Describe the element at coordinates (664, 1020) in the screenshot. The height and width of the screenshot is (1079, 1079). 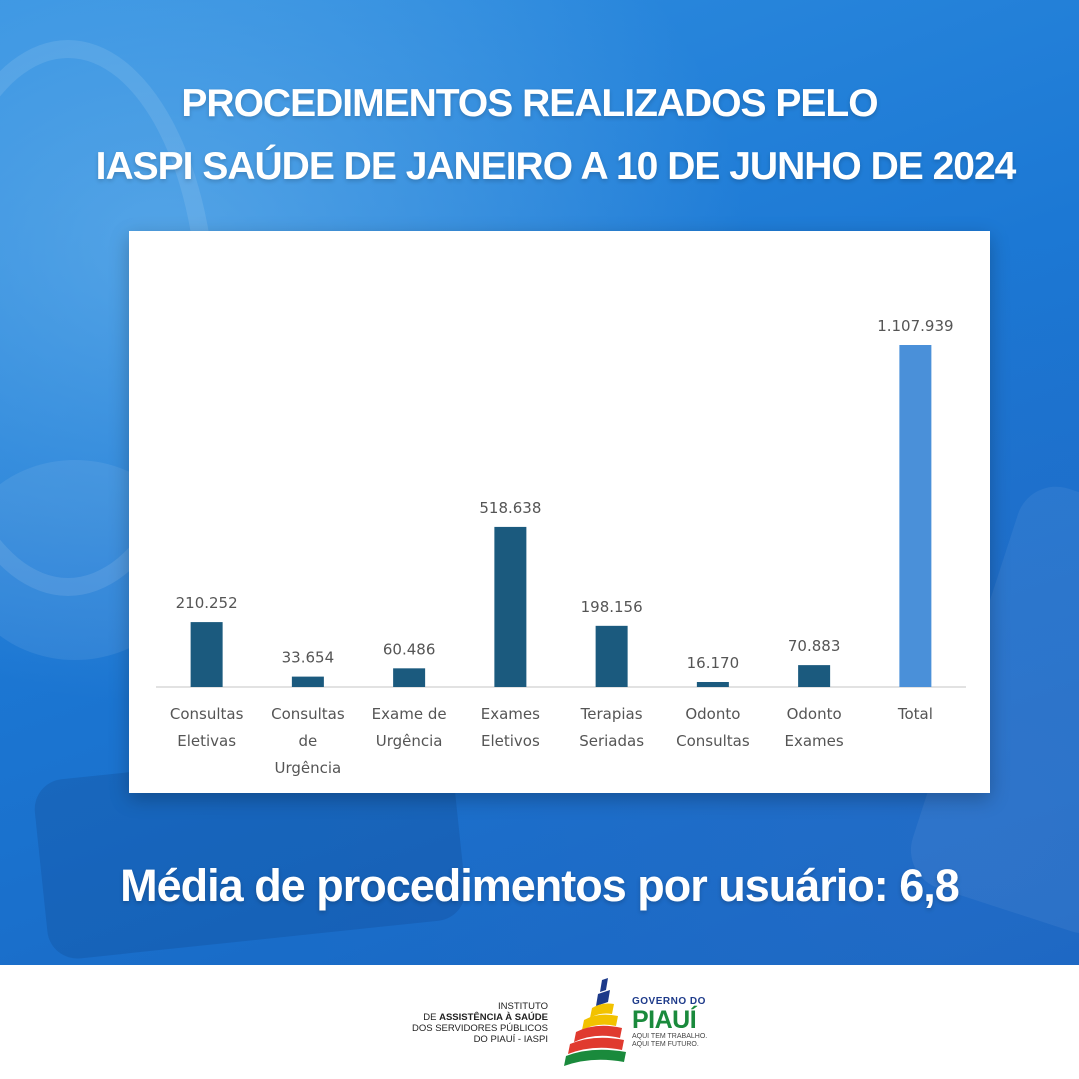
I see `gov-line-2: PIAUÍ` at that location.